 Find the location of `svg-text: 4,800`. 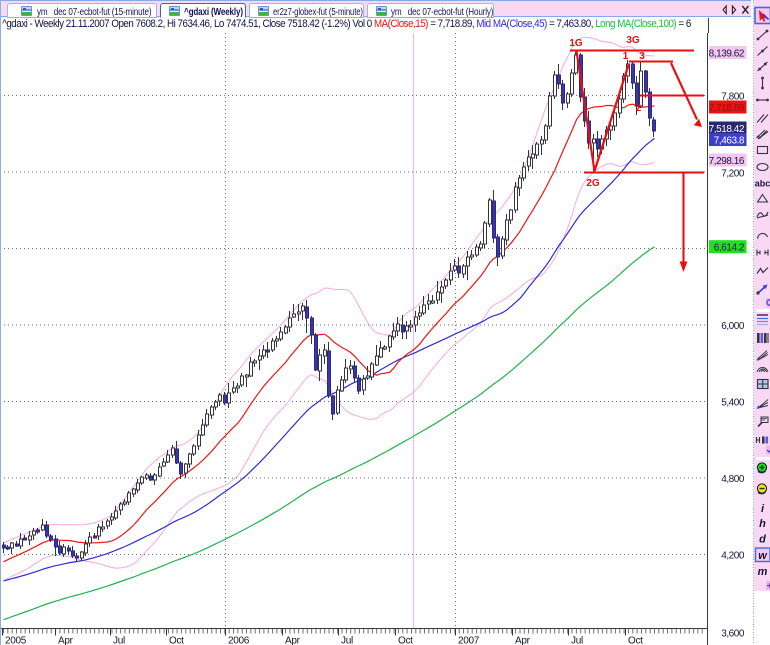

svg-text: 4,800 is located at coordinates (733, 479).